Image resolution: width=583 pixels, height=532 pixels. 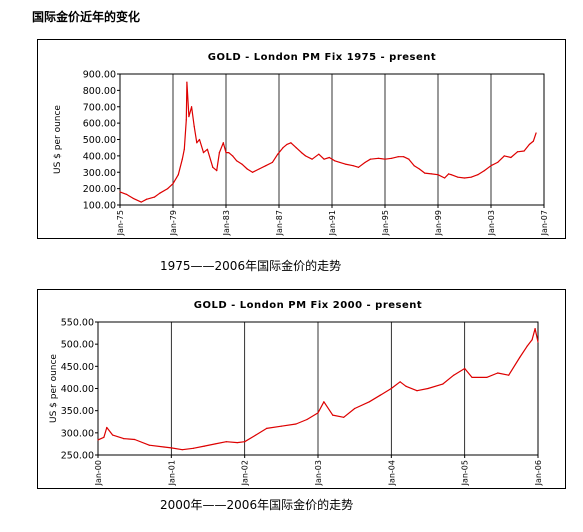 What do you see at coordinates (391, 473) in the screenshot?
I see `x-tick-label: Jan-04` at bounding box center [391, 473].